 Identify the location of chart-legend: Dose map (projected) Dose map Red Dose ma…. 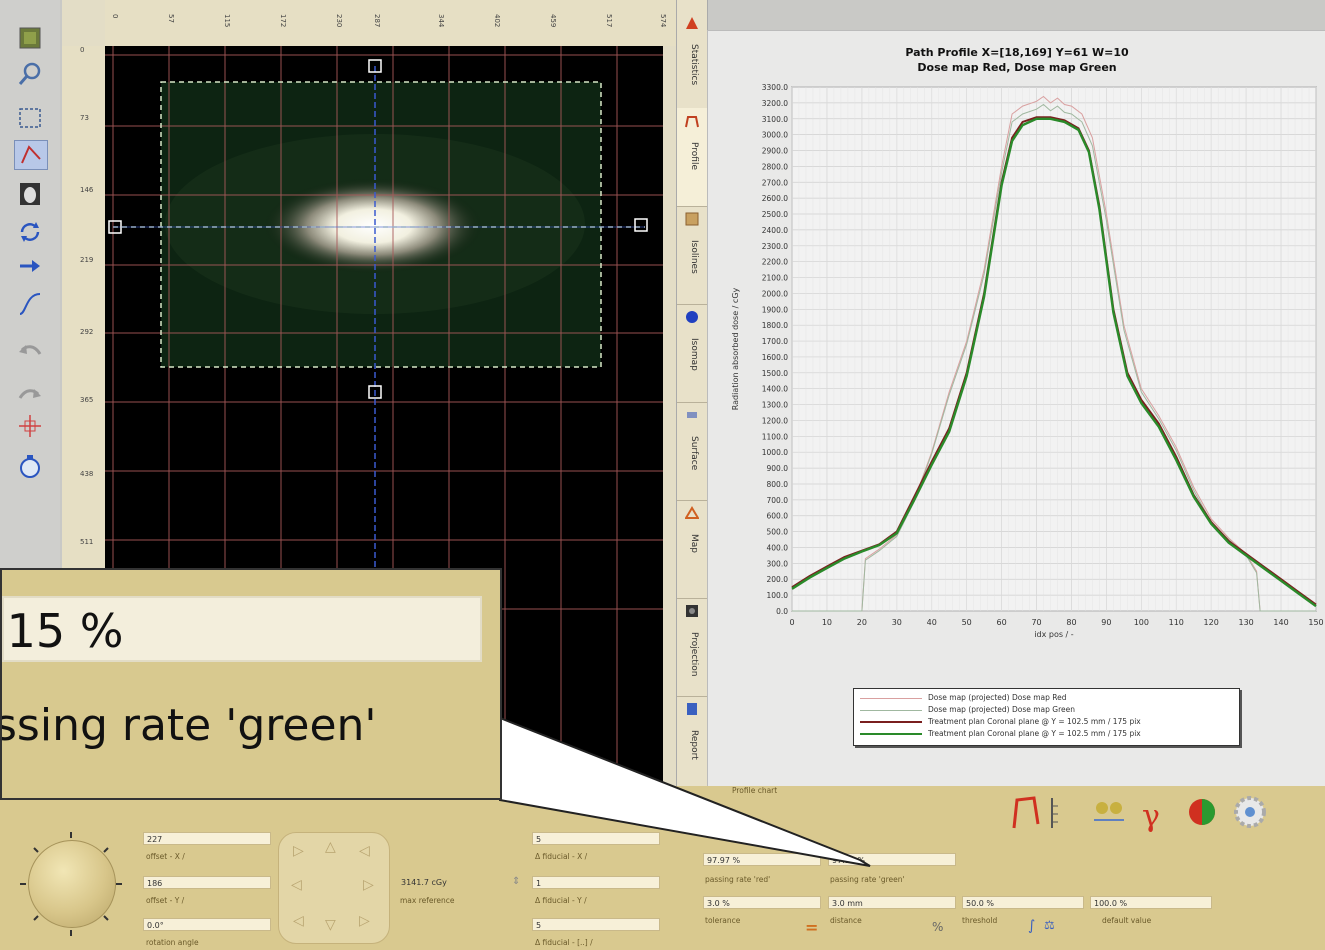
(1046, 717).